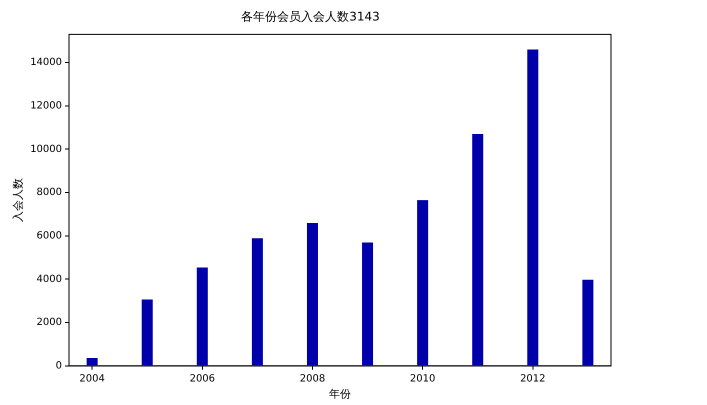 This screenshot has height=405, width=707. I want to click on x-tick-label: 2006, so click(203, 378).